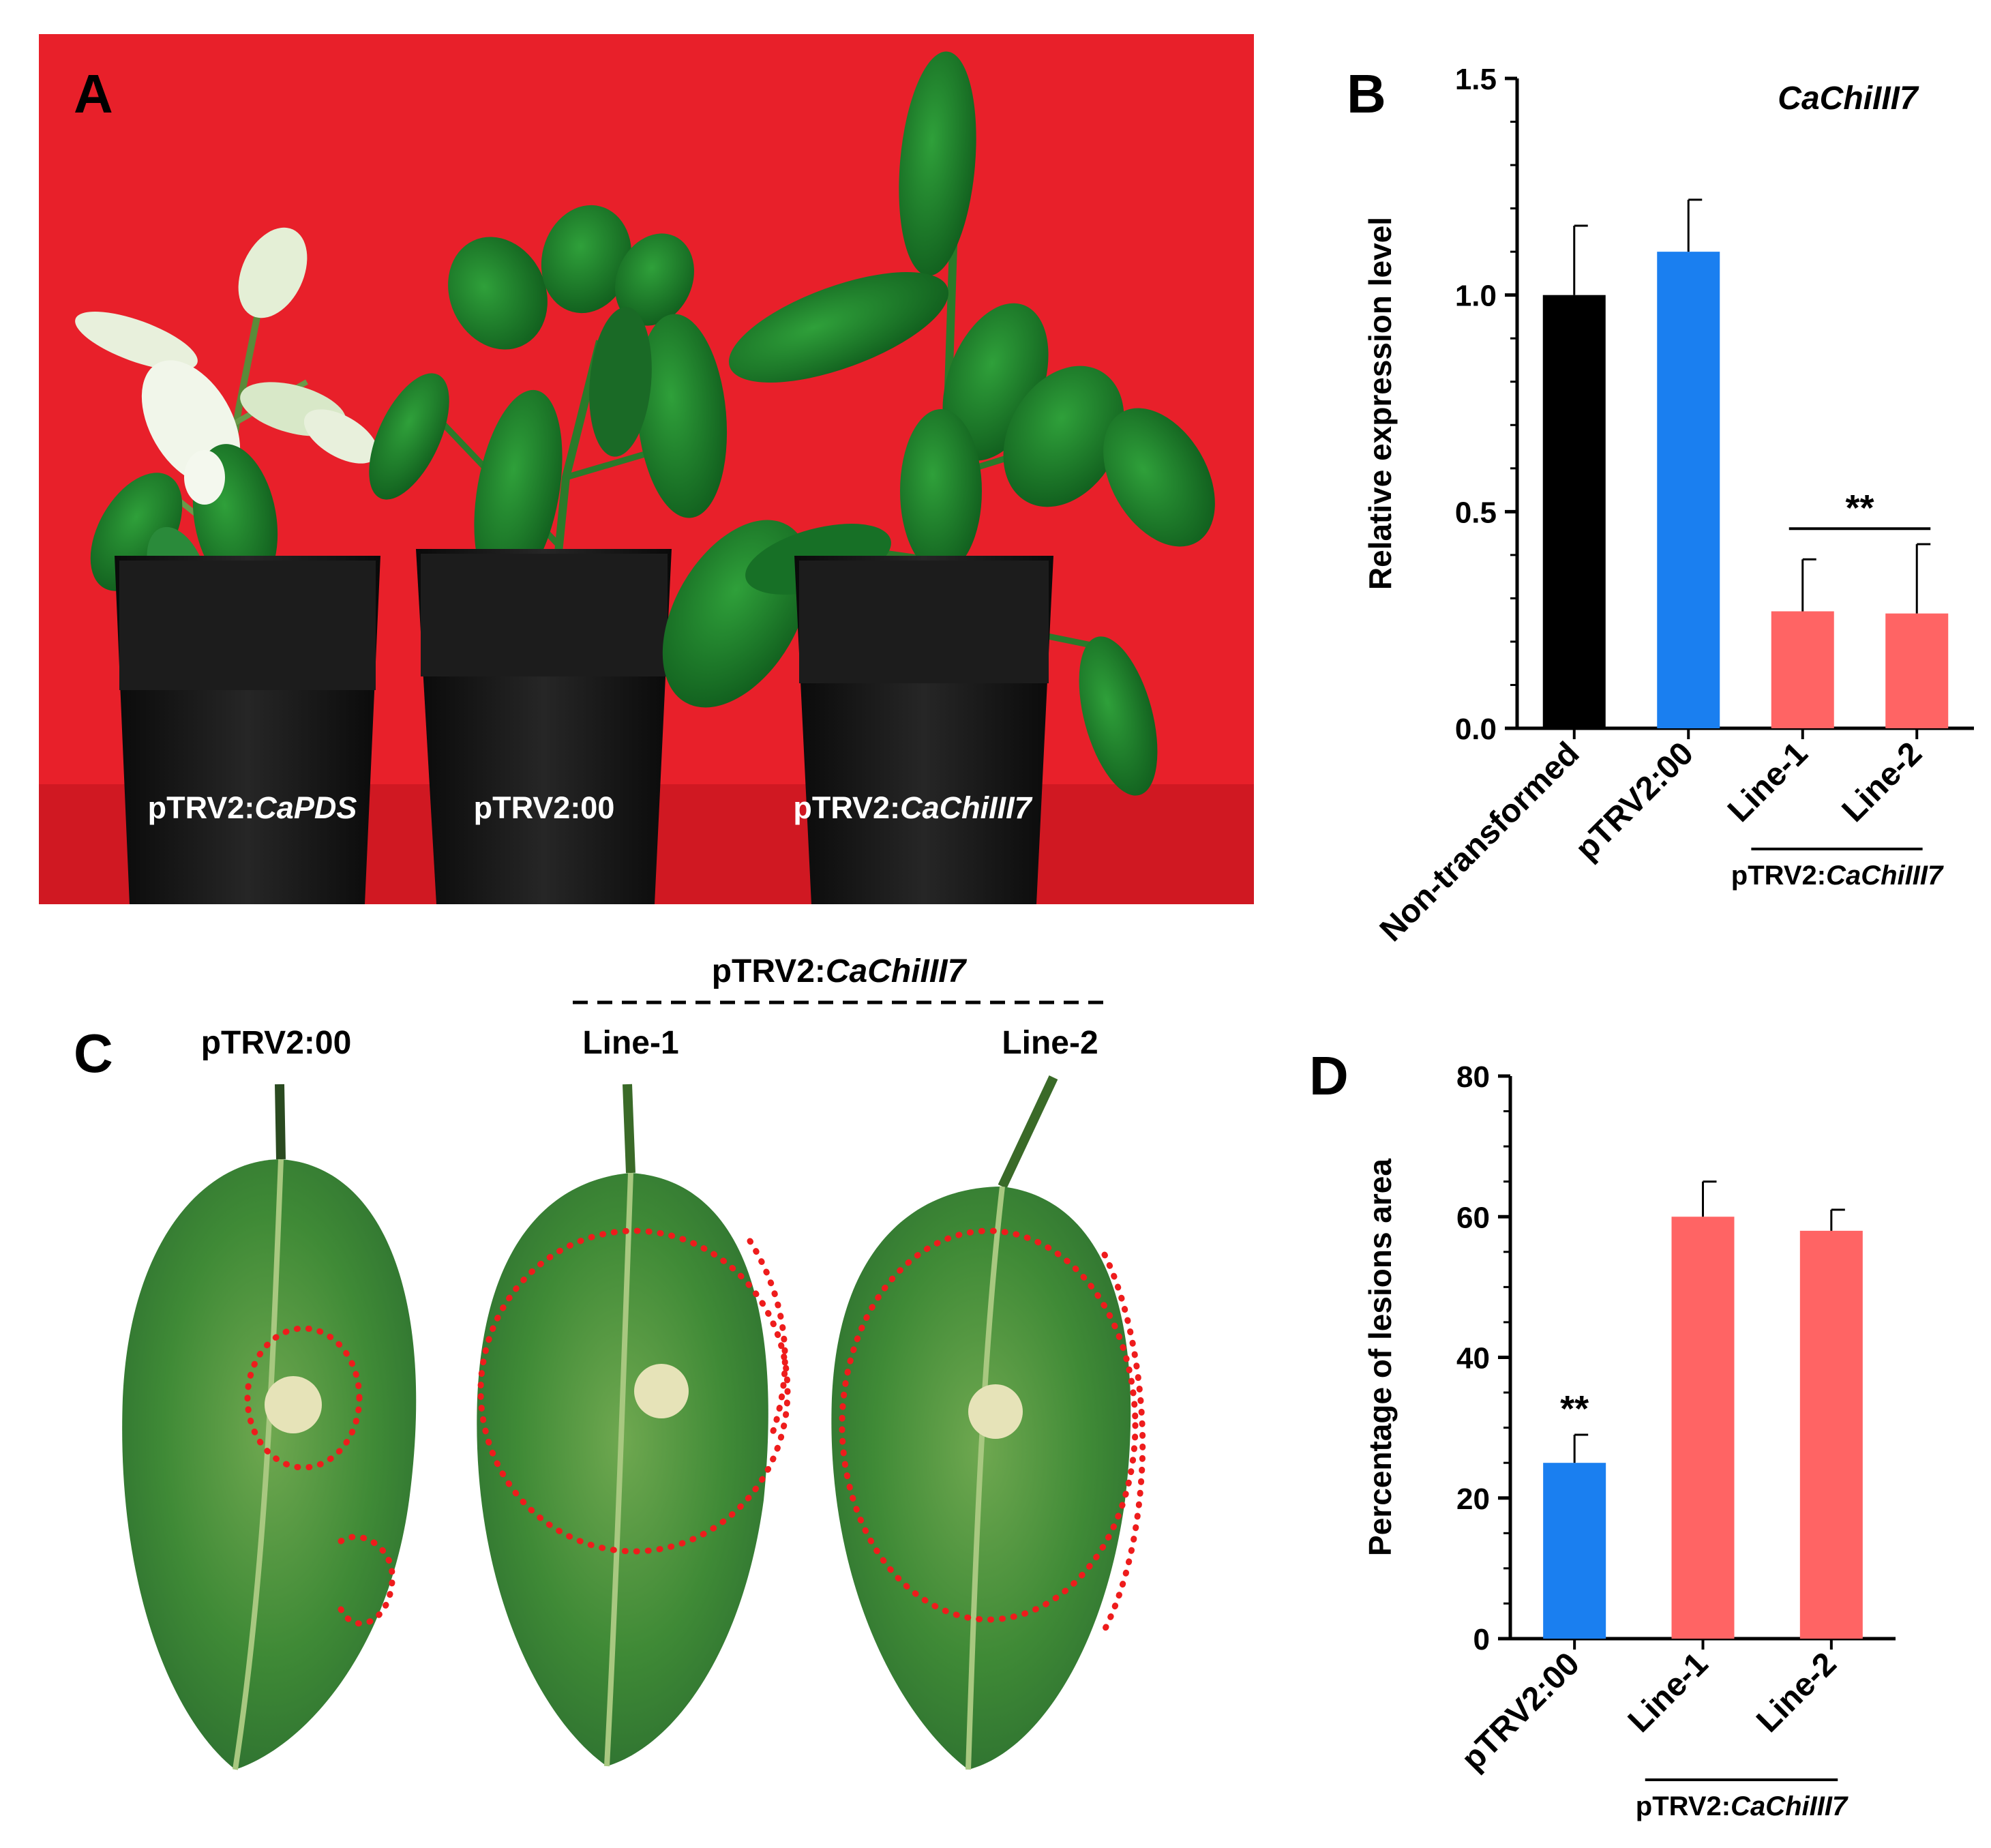  I want to click on leaf-control, so click(269, 1427).